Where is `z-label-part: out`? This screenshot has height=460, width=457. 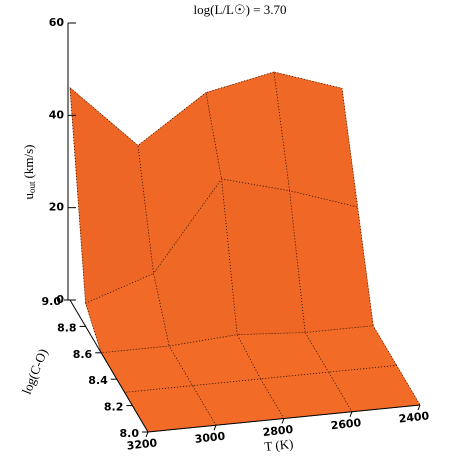 z-label-part: out is located at coordinates (32, 187).